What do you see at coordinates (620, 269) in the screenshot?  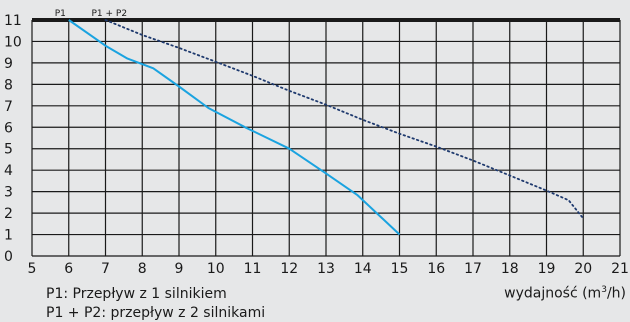 I see `x-tick-label-21: 21` at bounding box center [620, 269].